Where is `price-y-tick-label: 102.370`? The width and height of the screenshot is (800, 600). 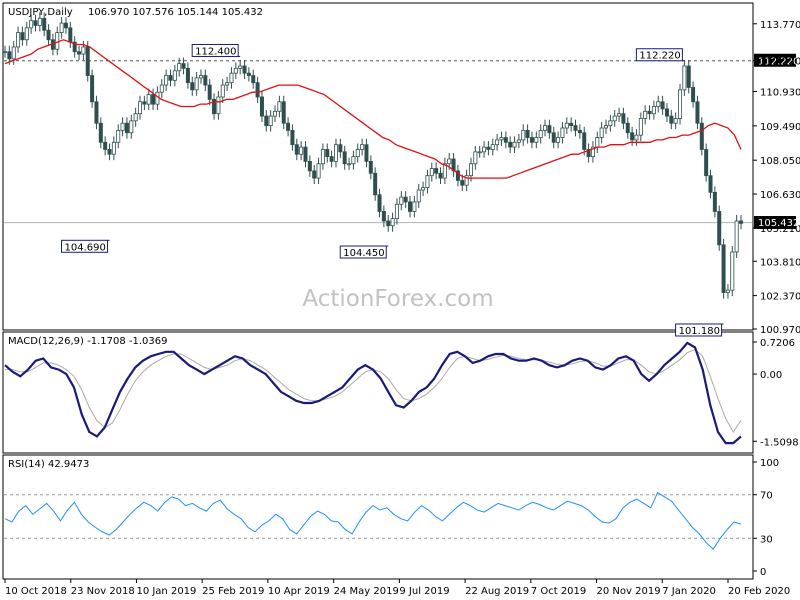 price-y-tick-label: 102.370 is located at coordinates (780, 297).